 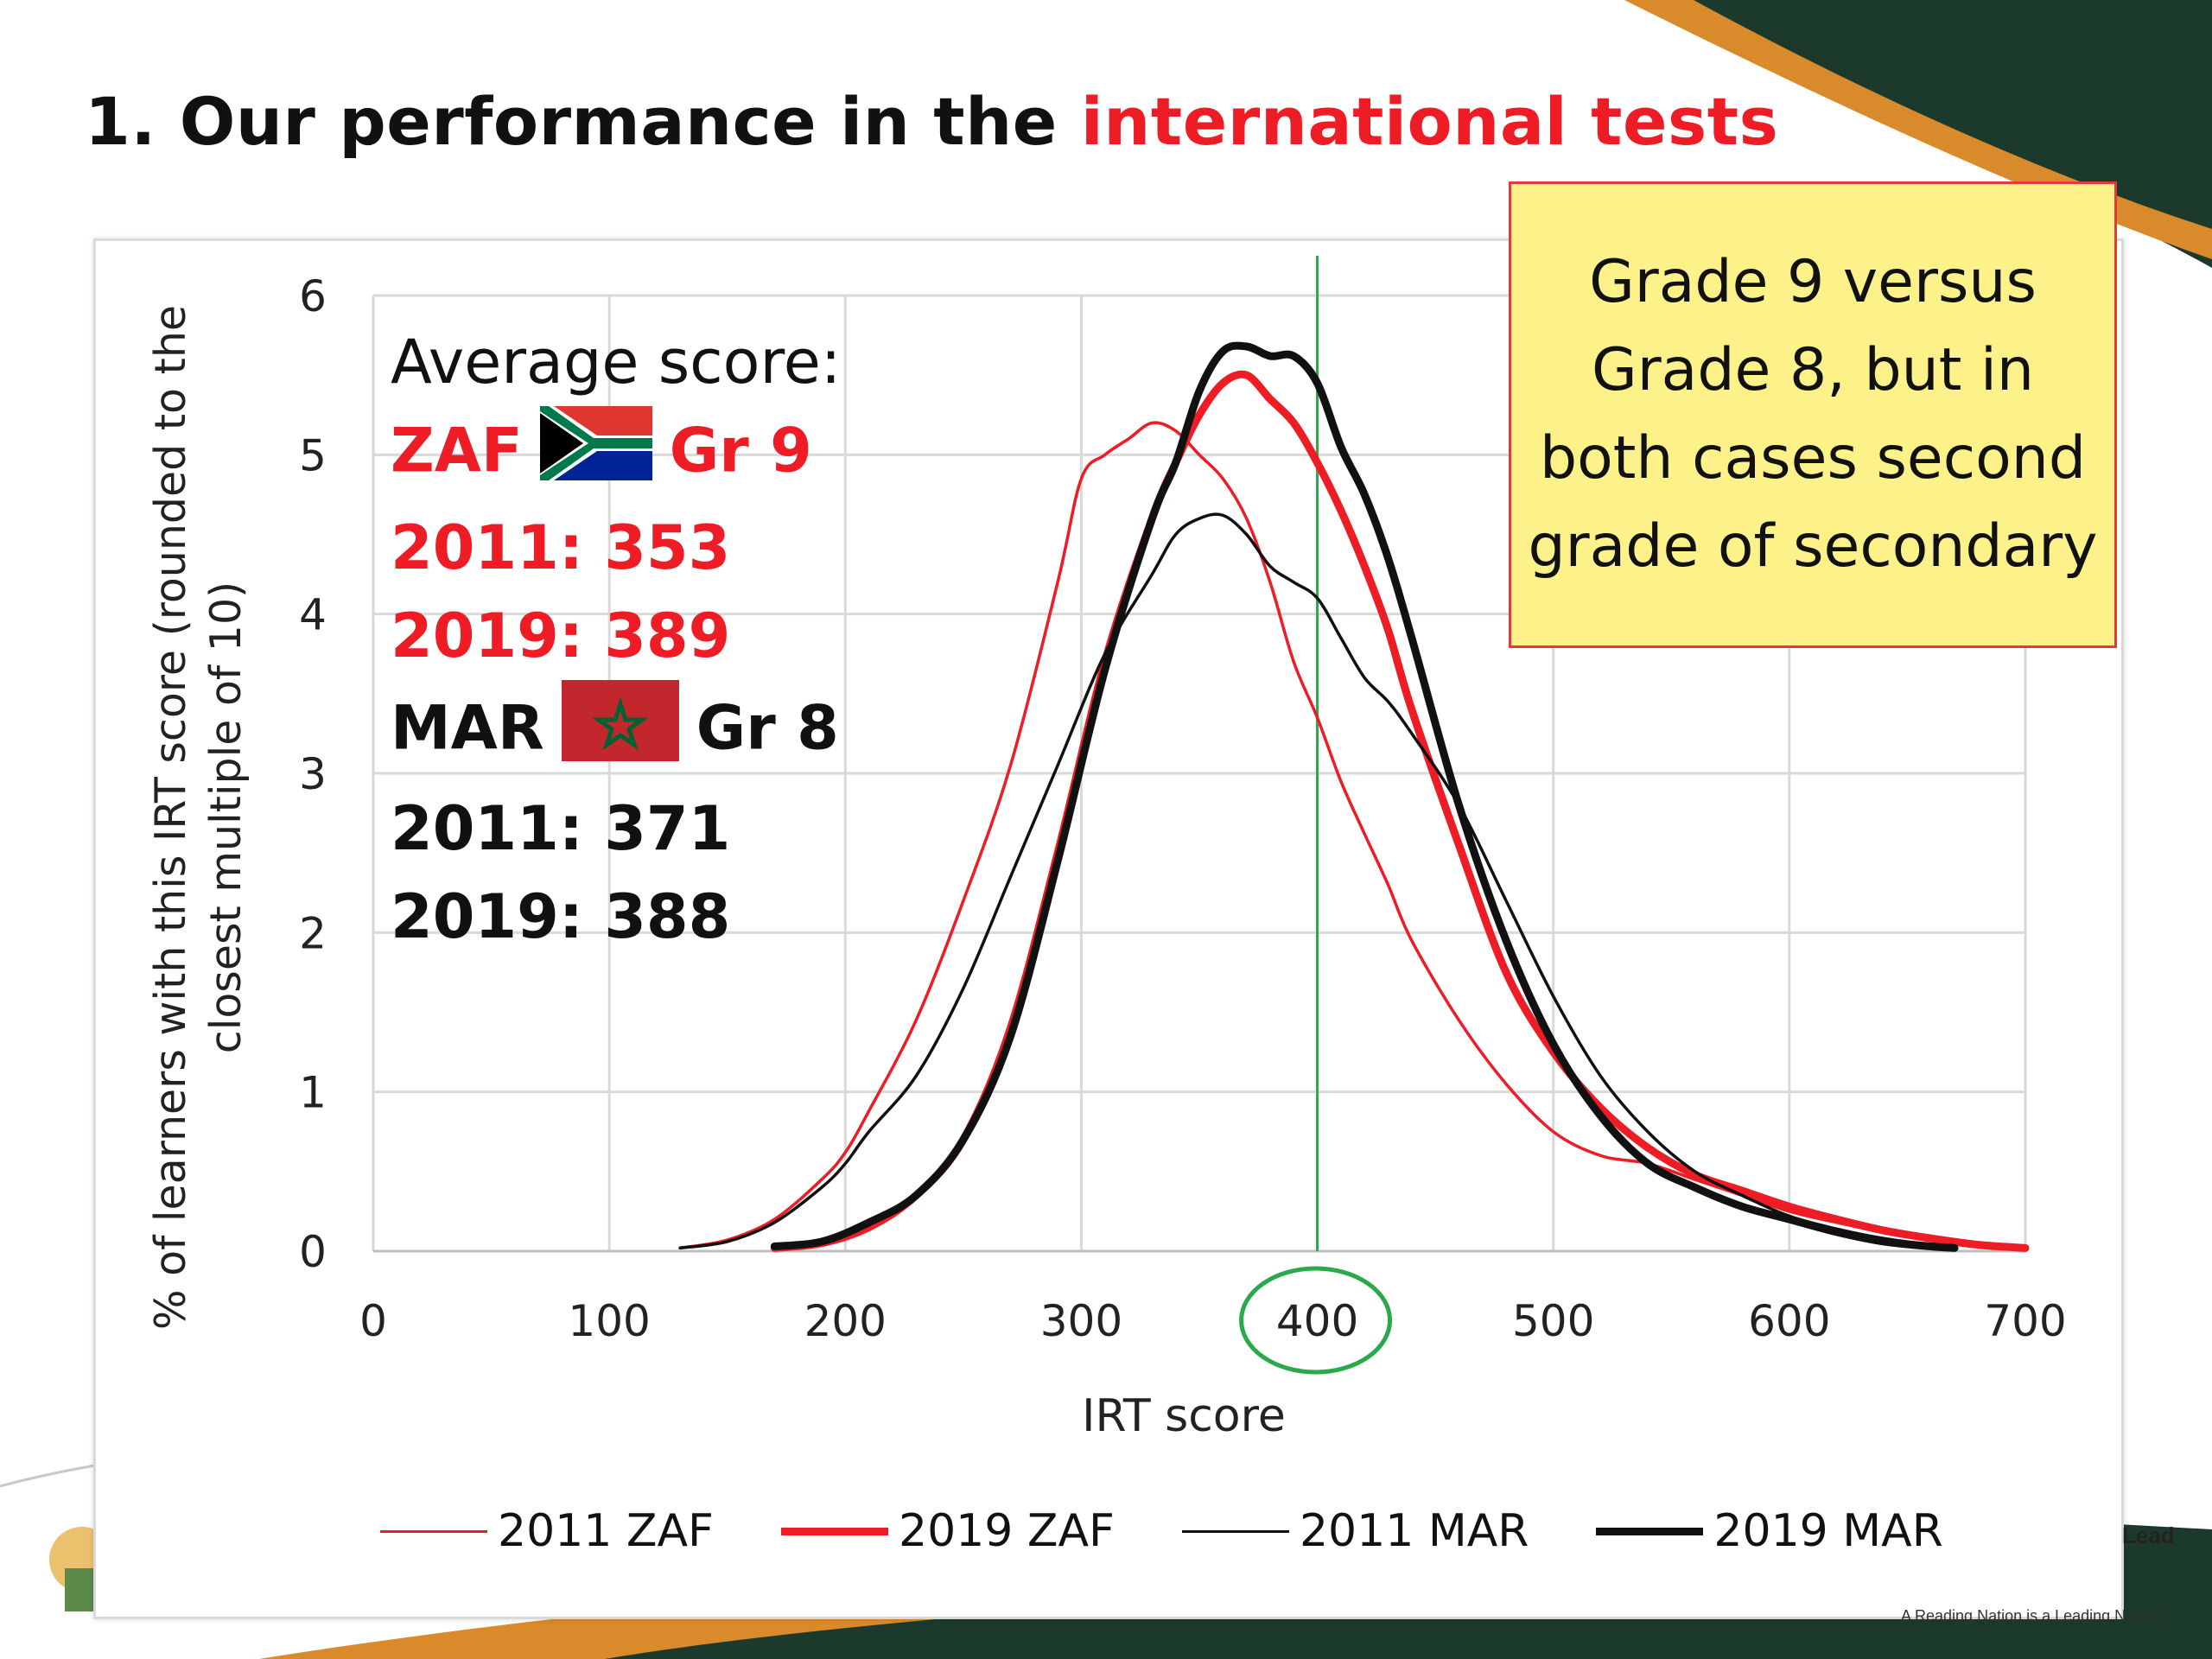 What do you see at coordinates (740, 450) in the screenshot?
I see `zaf-grade: Gr 9` at bounding box center [740, 450].